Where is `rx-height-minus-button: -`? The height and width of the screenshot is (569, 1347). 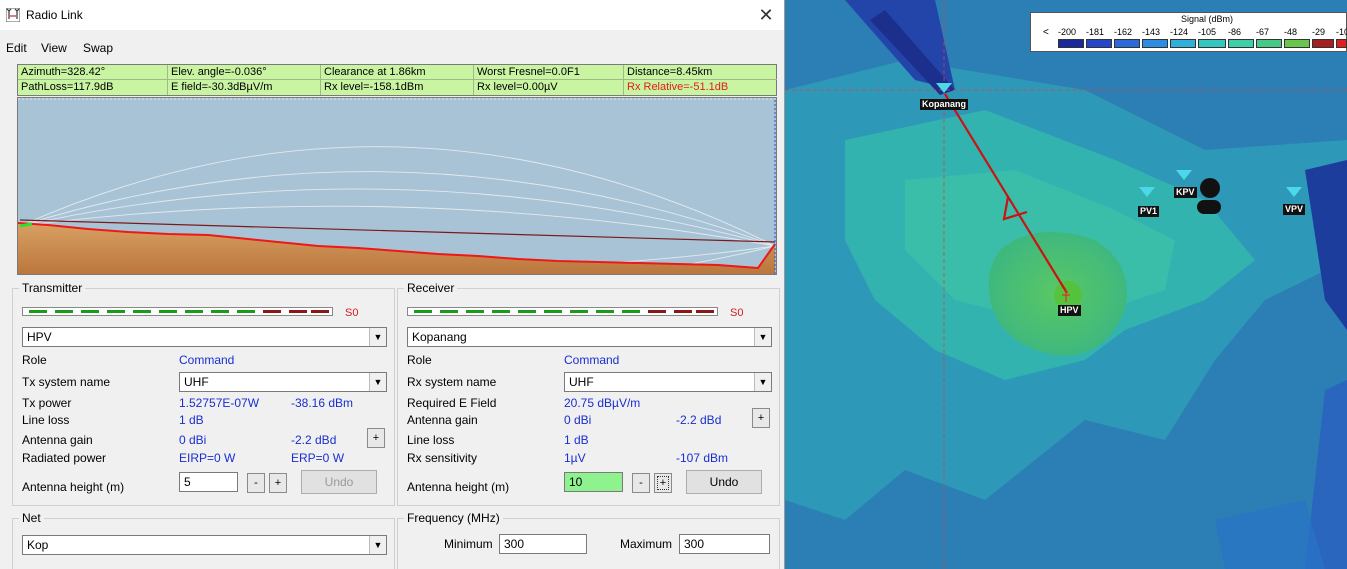 rx-height-minus-button: - is located at coordinates (641, 483).